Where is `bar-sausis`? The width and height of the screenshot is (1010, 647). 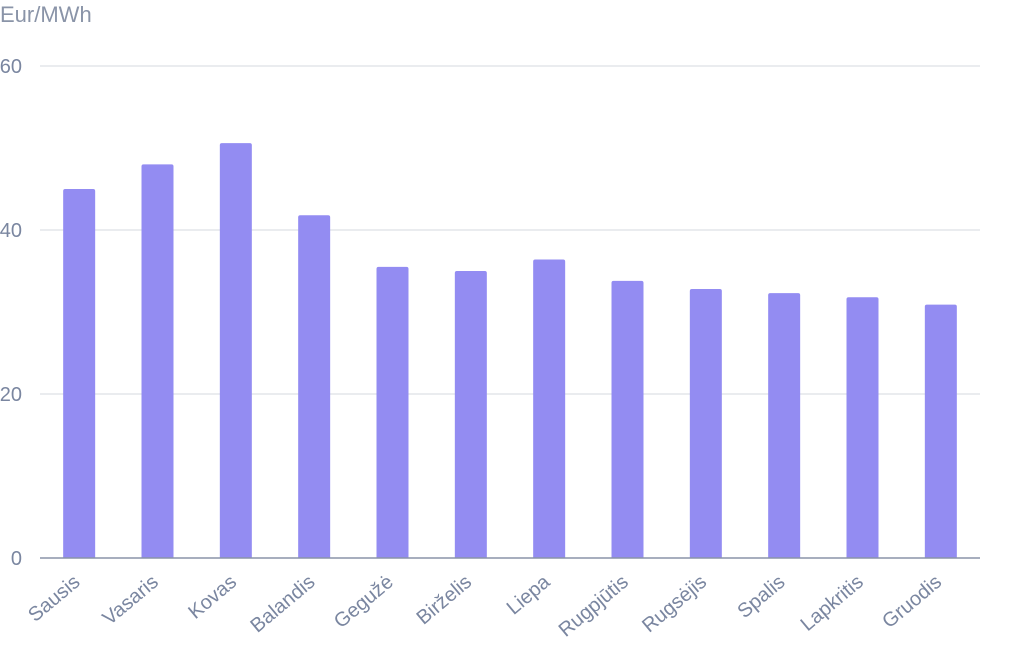
bar-sausis is located at coordinates (79, 373).